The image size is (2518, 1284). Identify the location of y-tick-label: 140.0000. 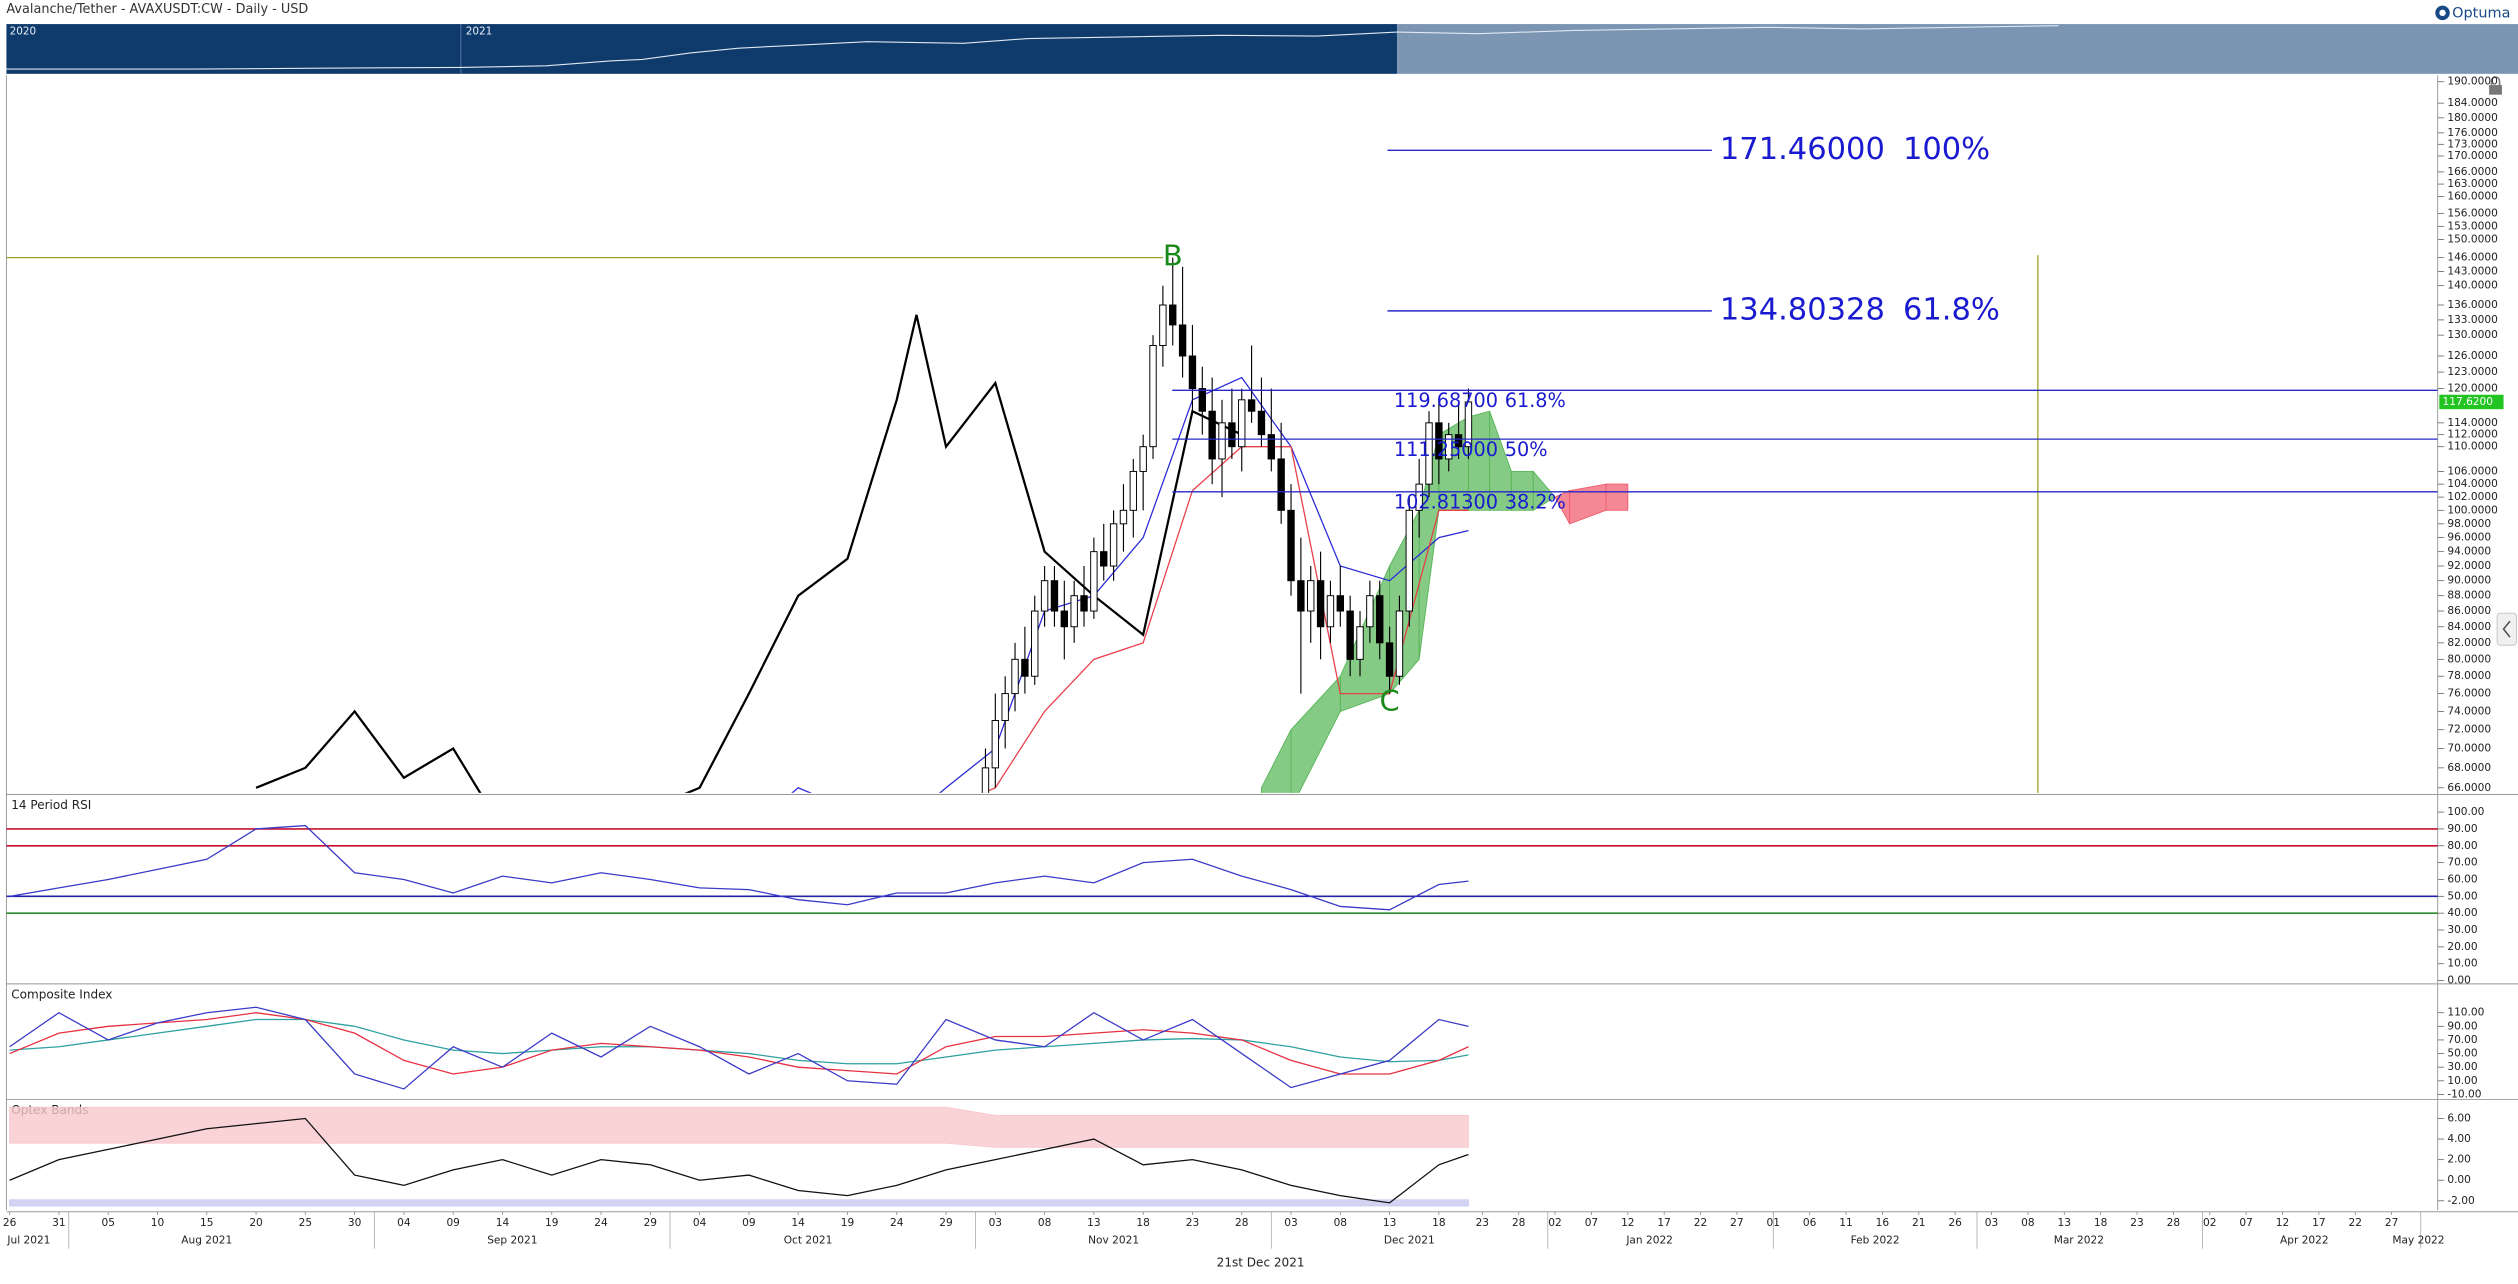
(2472, 286).